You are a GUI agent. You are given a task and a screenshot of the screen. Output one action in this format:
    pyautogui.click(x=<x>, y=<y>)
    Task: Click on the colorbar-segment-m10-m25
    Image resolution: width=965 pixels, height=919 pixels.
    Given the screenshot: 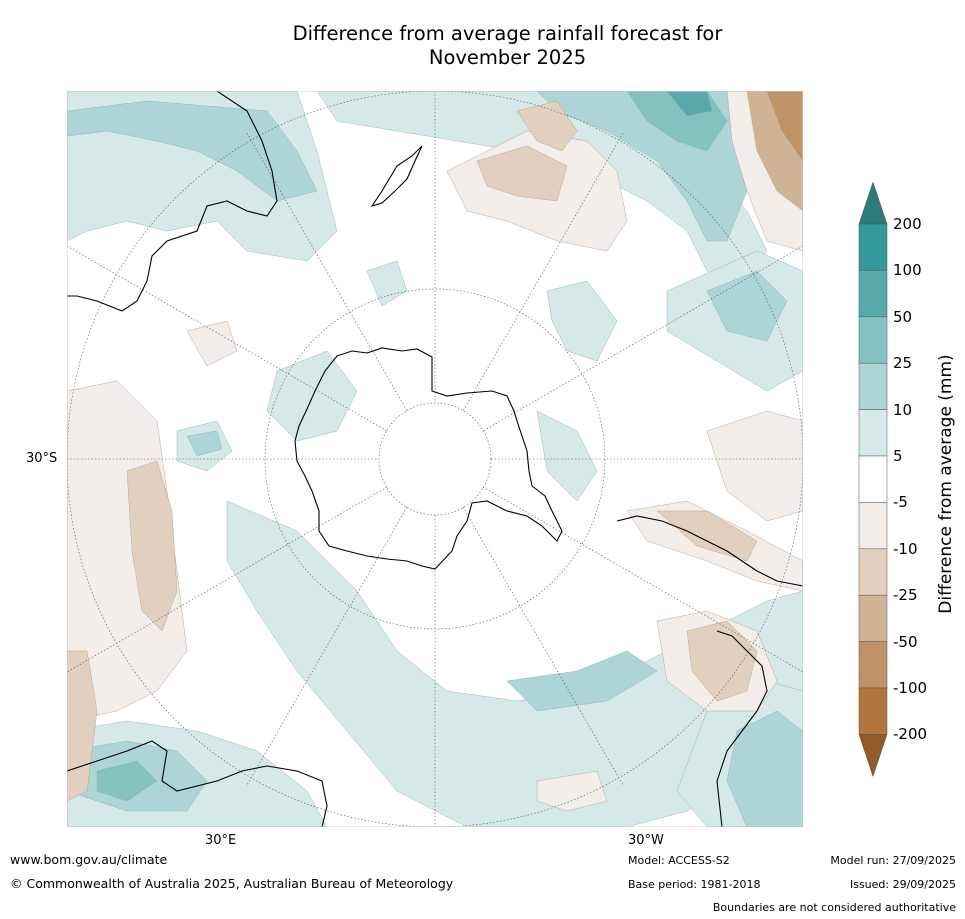 What is the action you would take?
    pyautogui.click(x=873, y=572)
    